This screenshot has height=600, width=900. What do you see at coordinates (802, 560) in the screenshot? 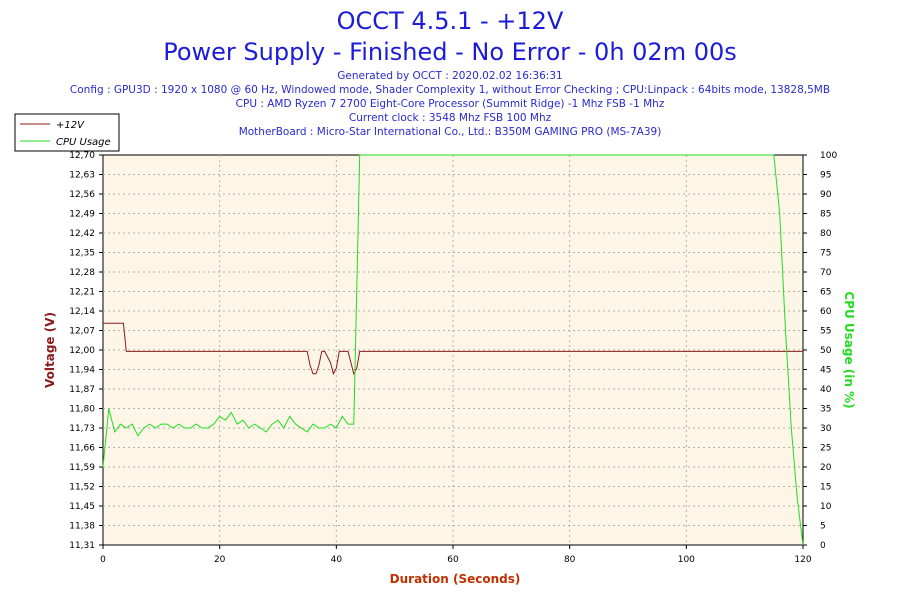
I see `x-tick-label: 120` at bounding box center [802, 560].